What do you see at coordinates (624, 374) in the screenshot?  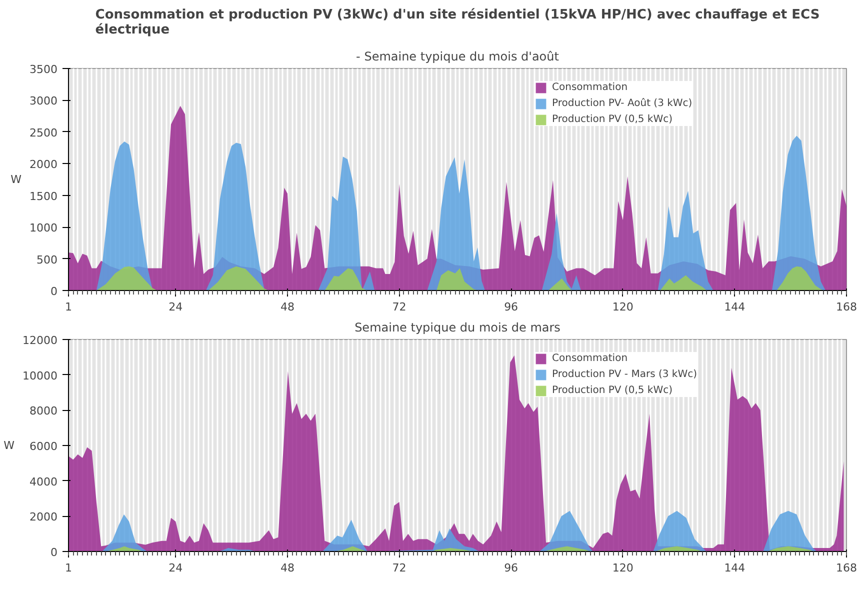 I see `legend-label: Production PV - Mars (3 kWc)` at bounding box center [624, 374].